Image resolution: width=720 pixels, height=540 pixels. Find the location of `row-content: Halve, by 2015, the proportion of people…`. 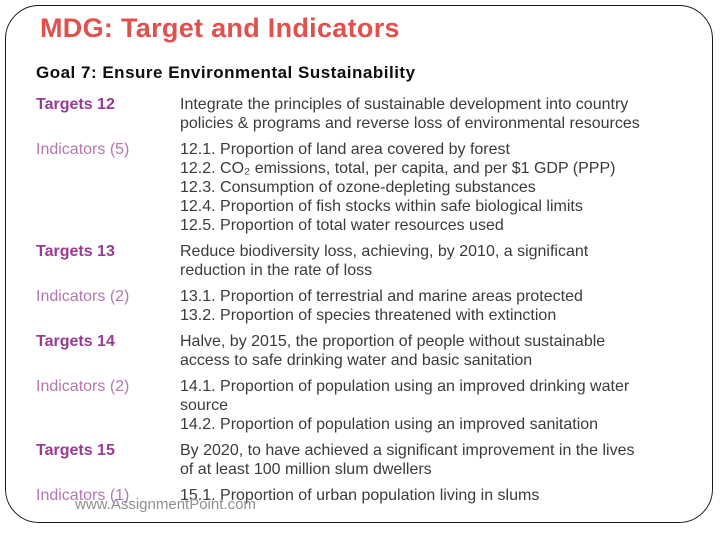

row-content: Halve, by 2015, the proportion of people… is located at coordinates (447, 351).